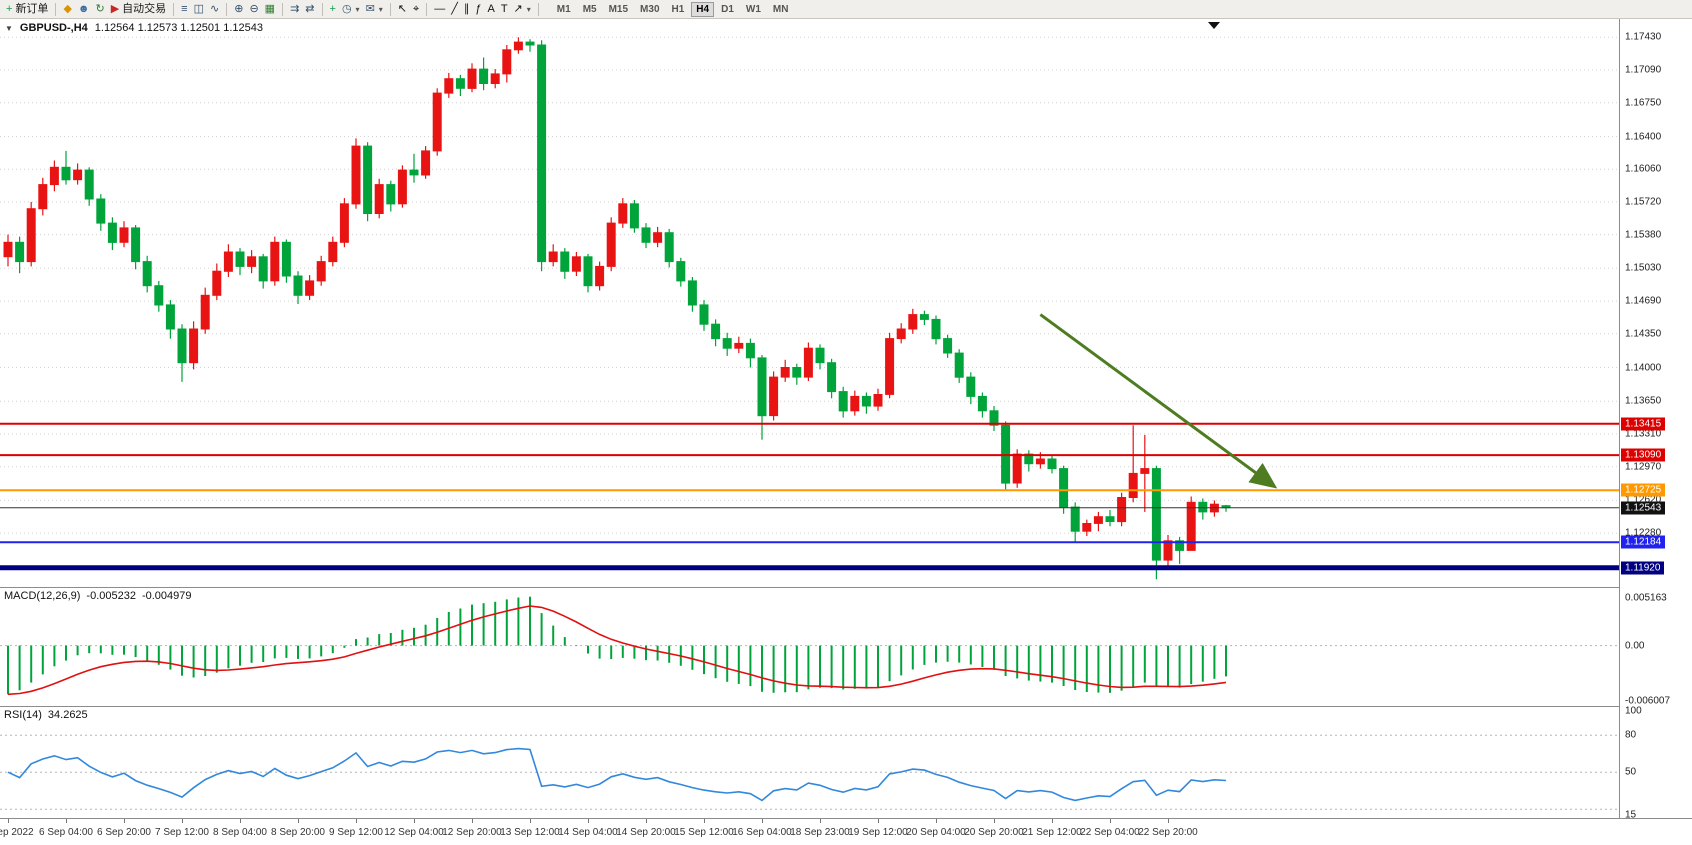 The image size is (1692, 845). What do you see at coordinates (32, 8) in the screenshot?
I see `new-order-label: 新订单` at bounding box center [32, 8].